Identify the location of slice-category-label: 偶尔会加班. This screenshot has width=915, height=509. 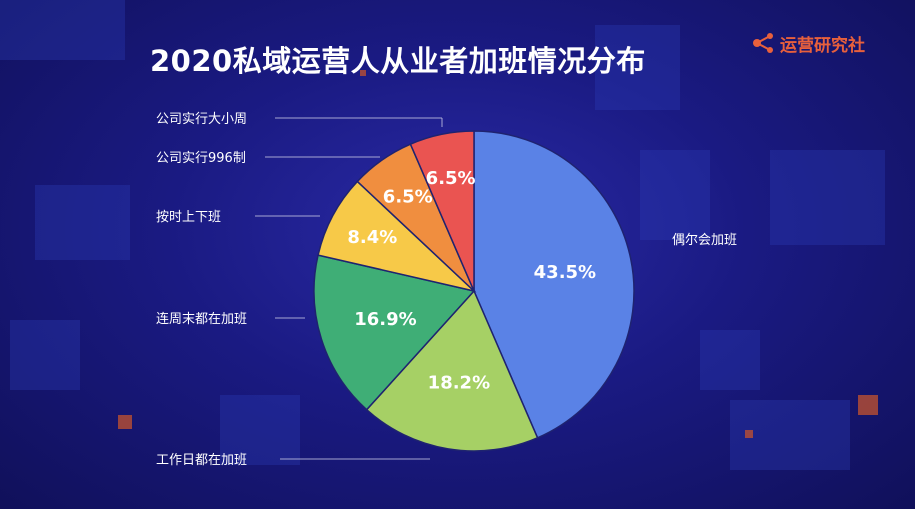
(704, 240).